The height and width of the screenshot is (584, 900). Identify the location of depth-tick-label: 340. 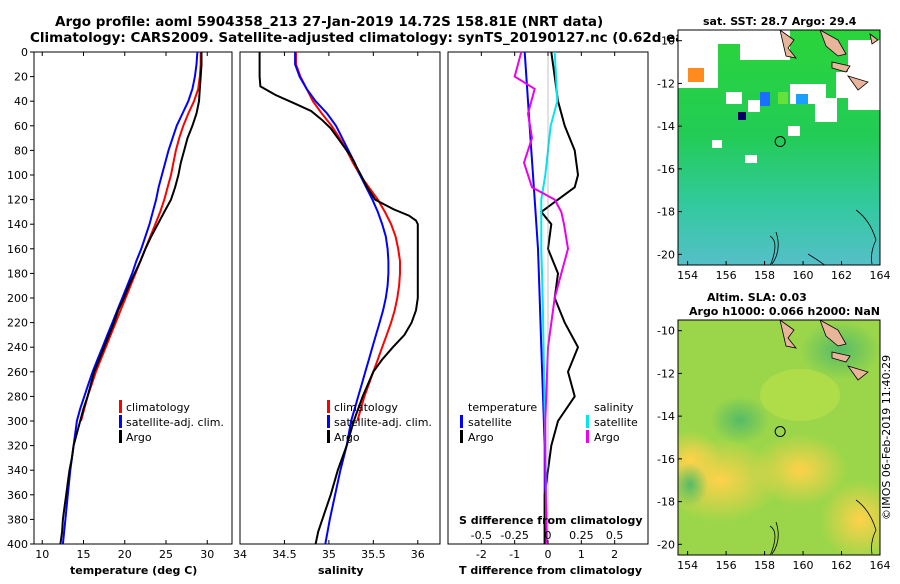
(17, 470).